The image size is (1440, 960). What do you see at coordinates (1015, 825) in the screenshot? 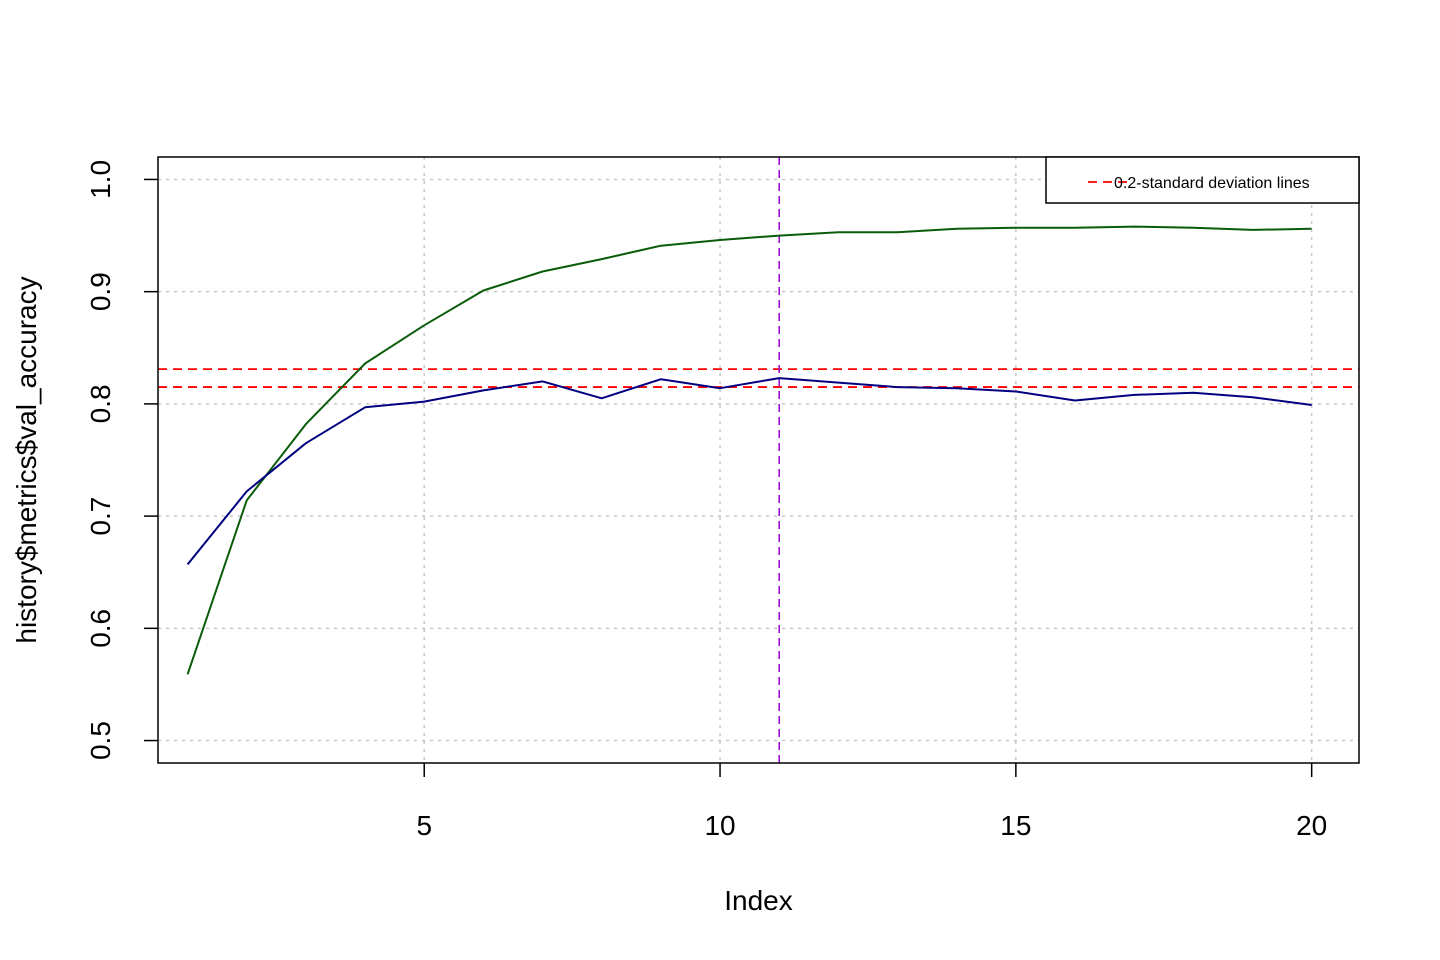
I see `x-tick-label: 15` at bounding box center [1015, 825].